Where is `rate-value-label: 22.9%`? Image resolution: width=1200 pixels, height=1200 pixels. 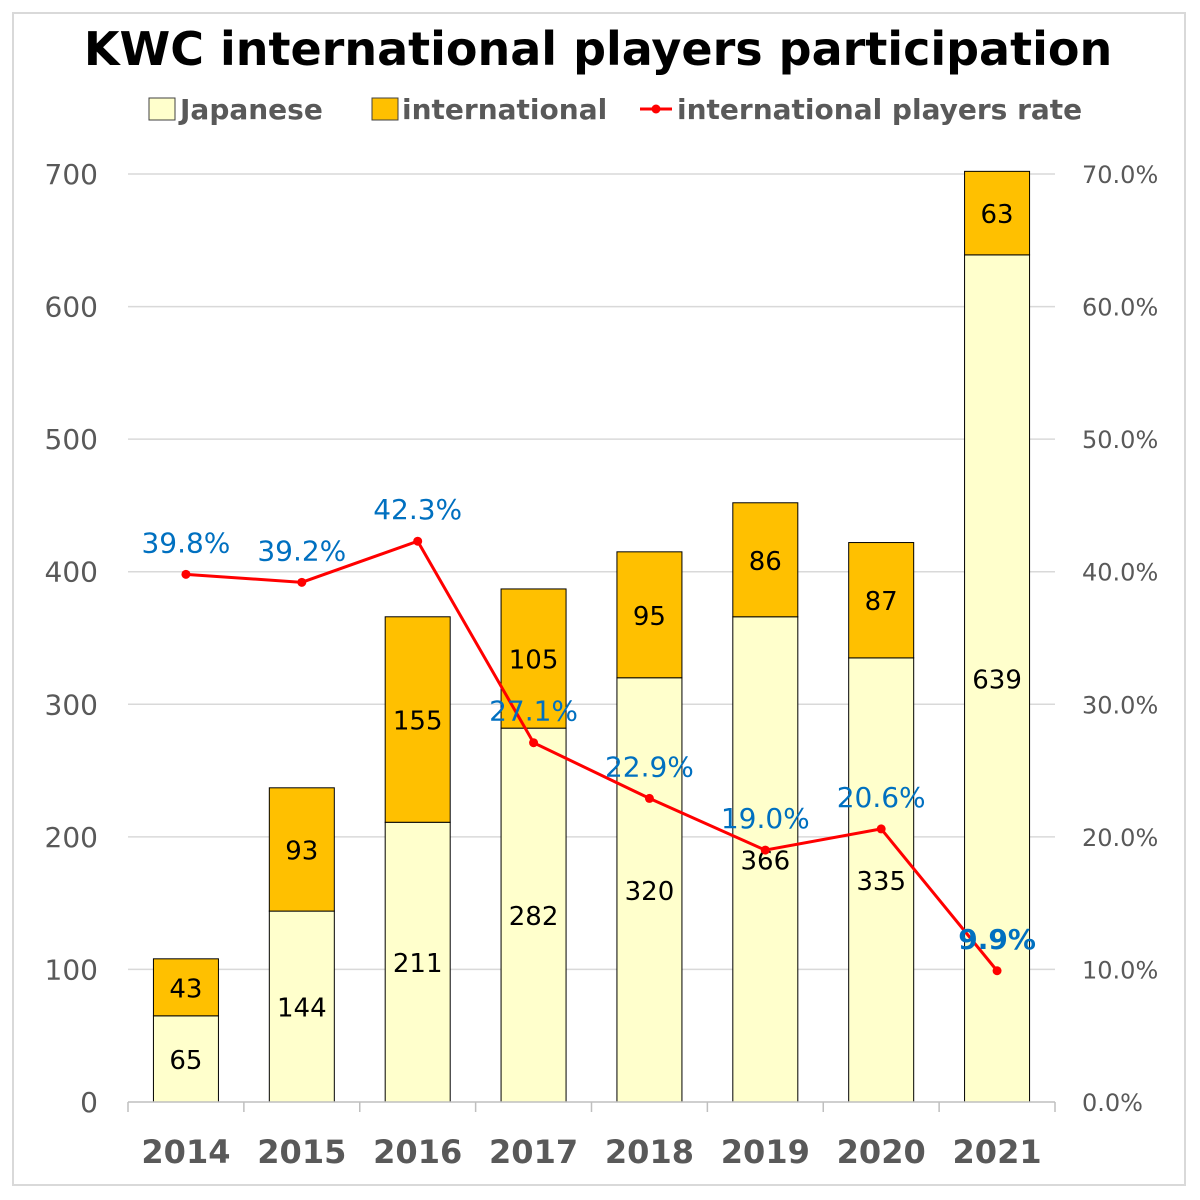
rate-value-label: 22.9% is located at coordinates (649, 766).